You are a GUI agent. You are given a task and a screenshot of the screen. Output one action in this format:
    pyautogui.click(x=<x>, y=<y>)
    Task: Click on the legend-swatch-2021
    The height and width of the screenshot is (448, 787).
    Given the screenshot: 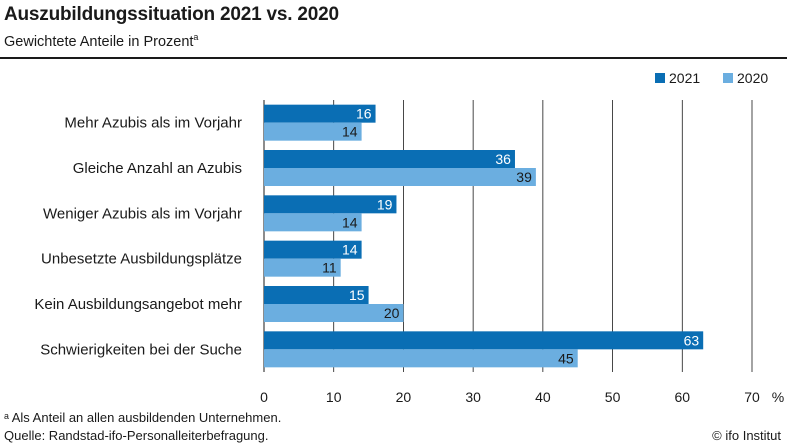 What is the action you would take?
    pyautogui.click(x=660, y=78)
    